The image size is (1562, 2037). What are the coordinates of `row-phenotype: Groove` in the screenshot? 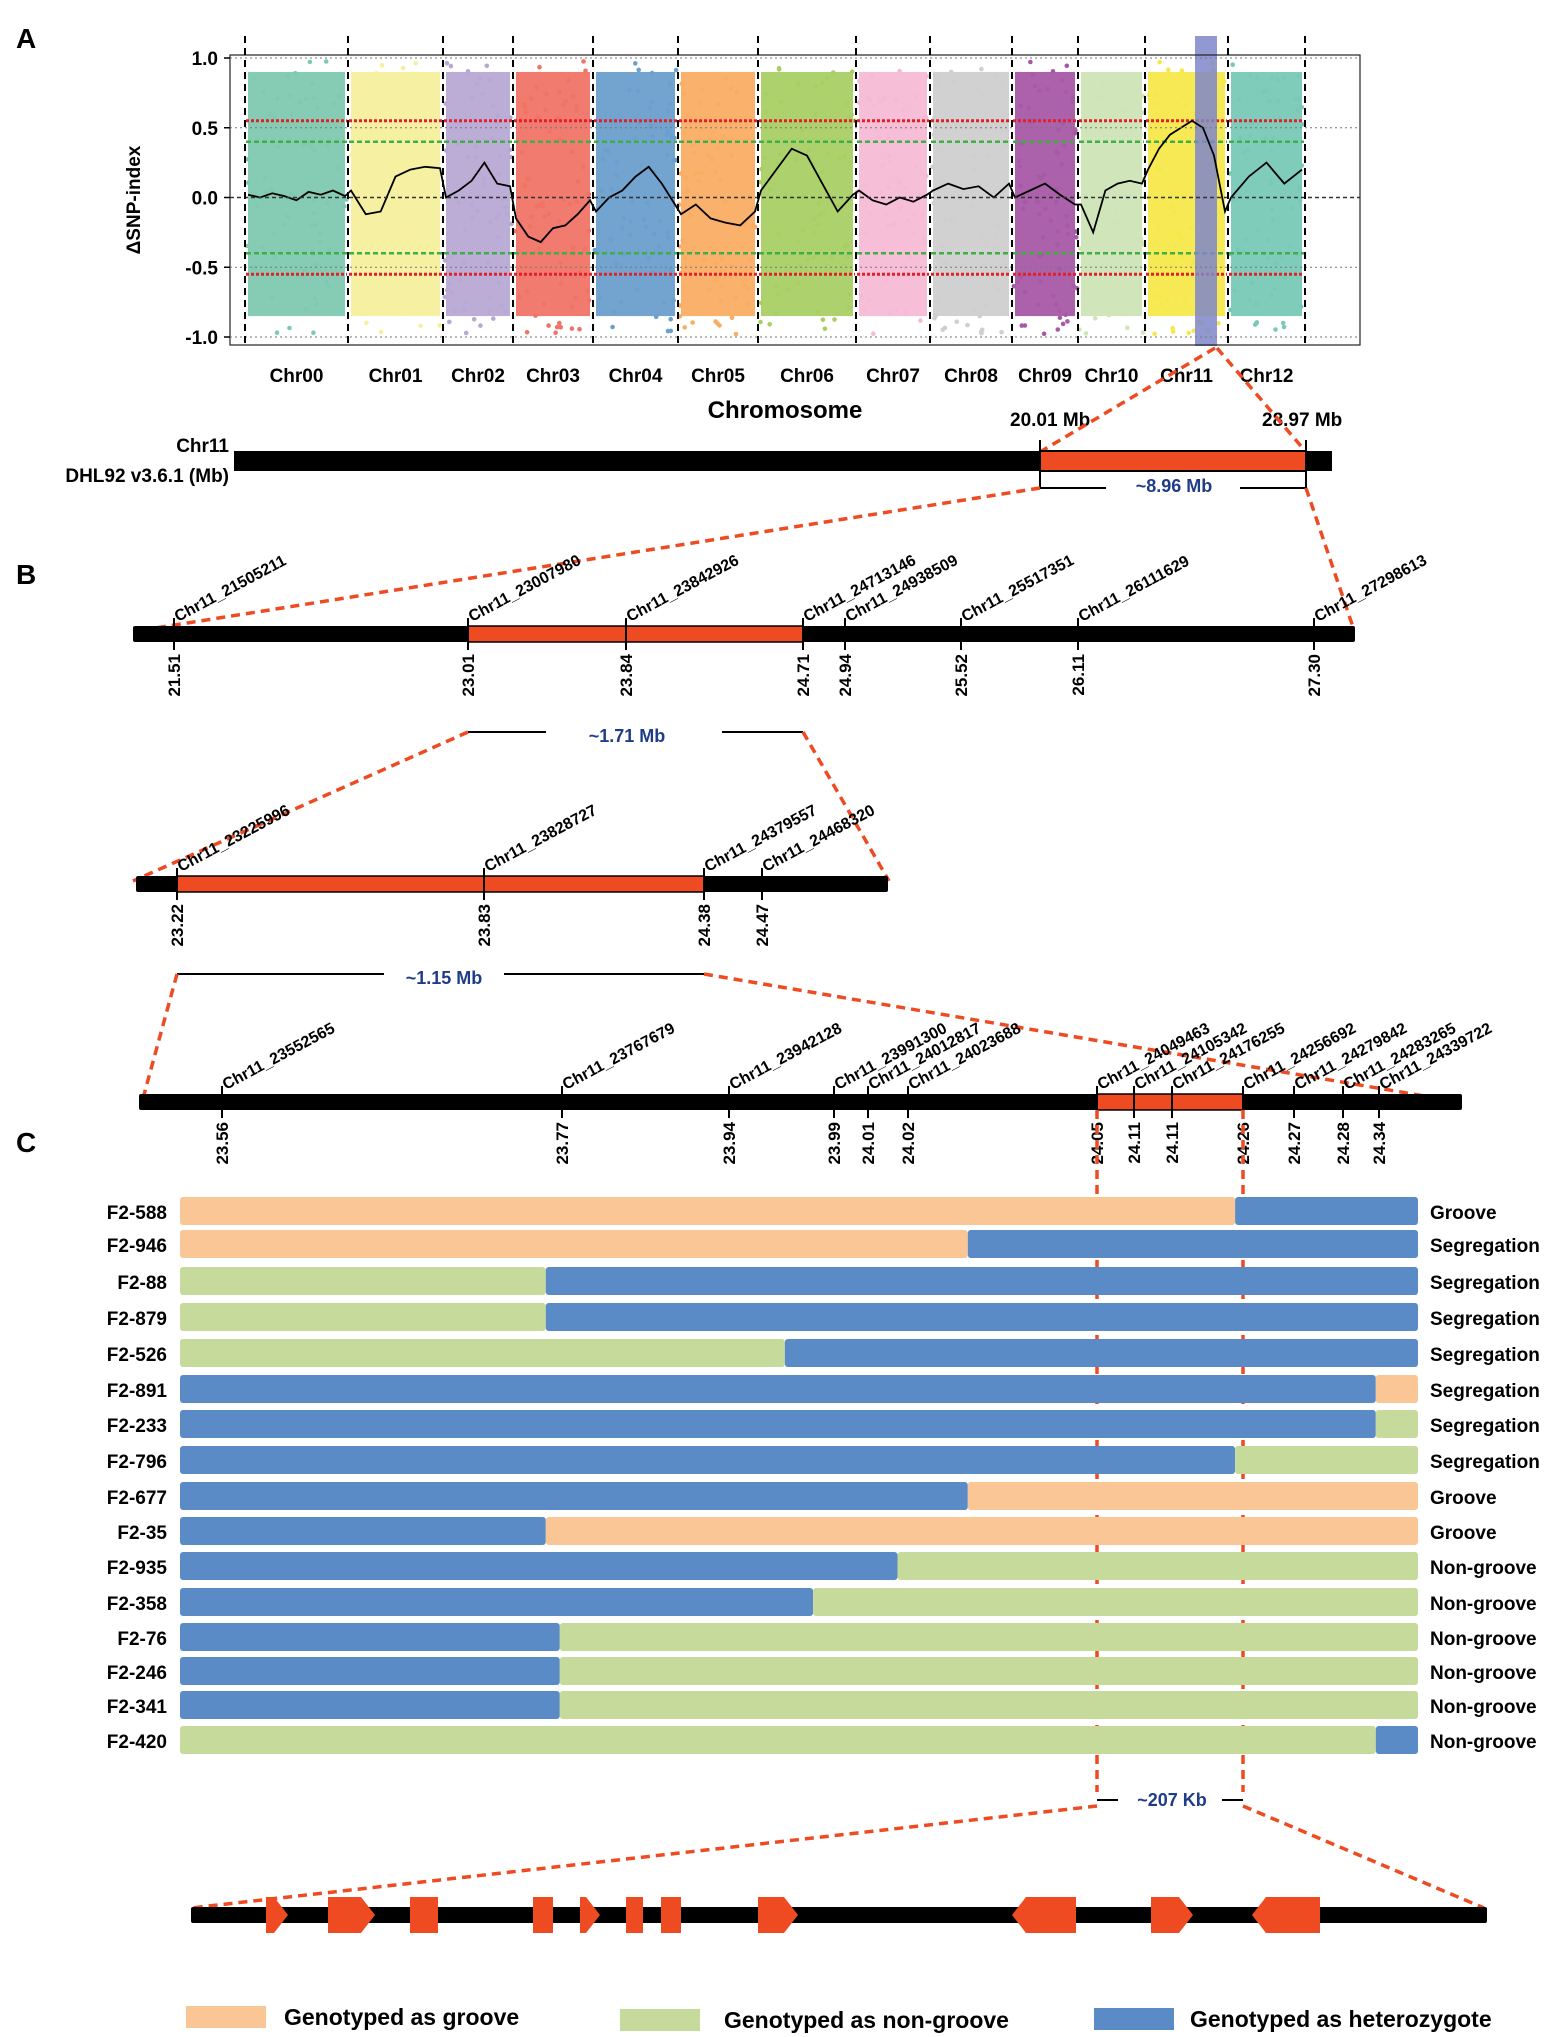 It's located at (1463, 1533).